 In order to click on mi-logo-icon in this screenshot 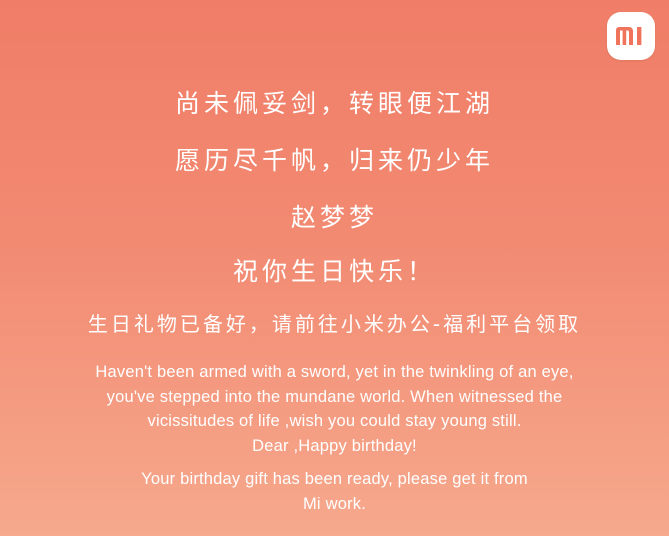, I will do `click(631, 36)`.